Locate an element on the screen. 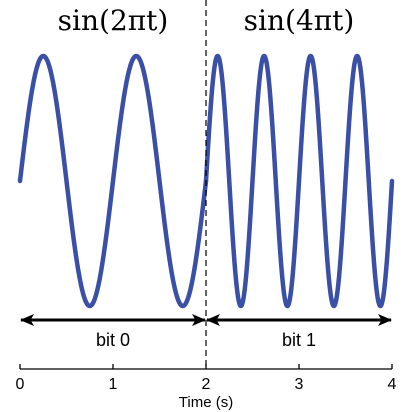 Image resolution: width=415 pixels, height=412 pixels. x-tick-label: 3 is located at coordinates (299, 384).